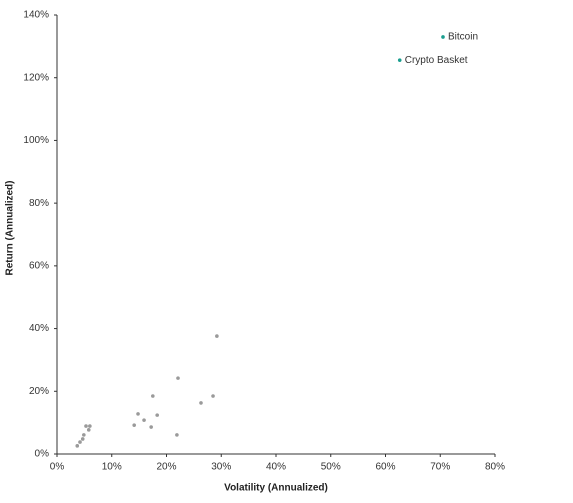  I want to click on y-tick-label: 100%, so click(36, 140).